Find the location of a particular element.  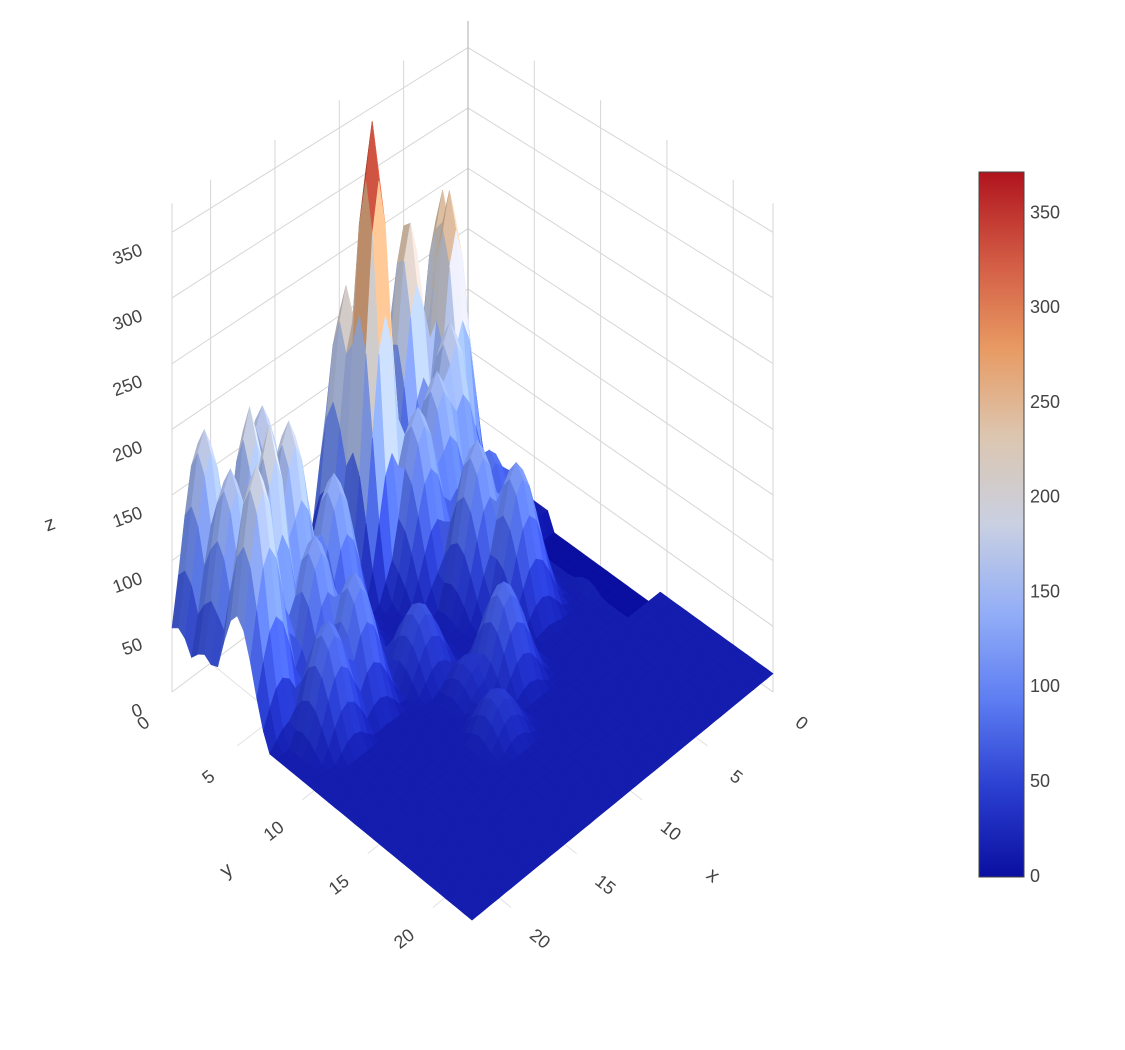

z-tick-label: 350 is located at coordinates (127, 254).